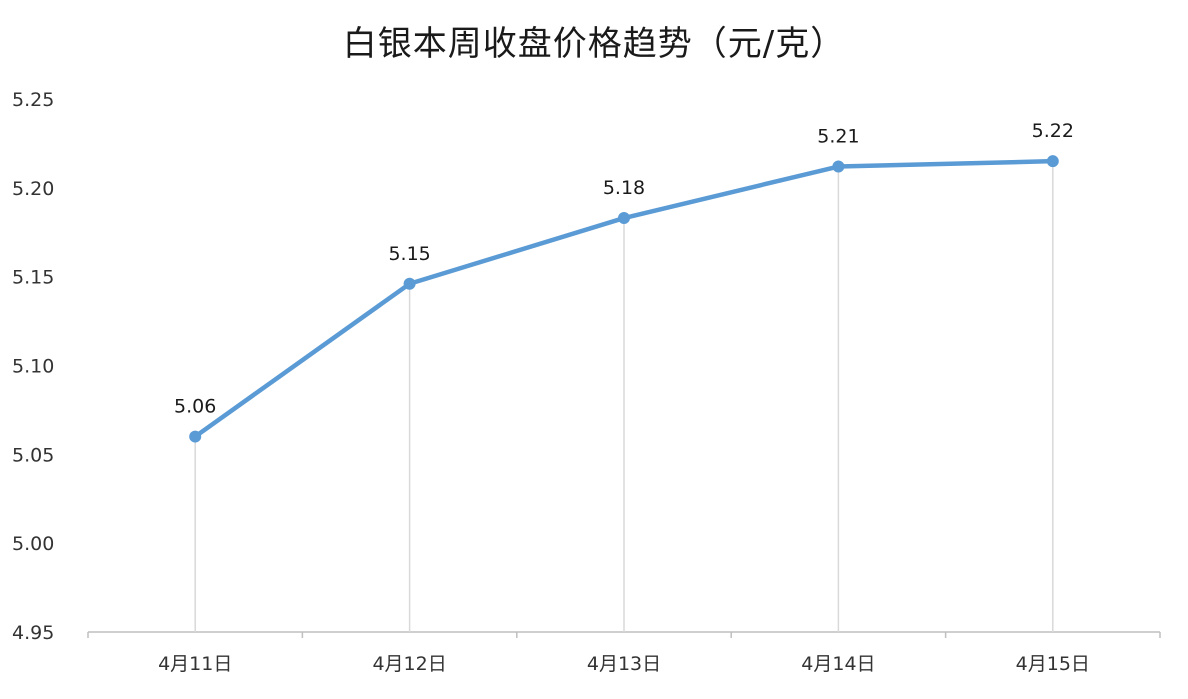  Describe the element at coordinates (195, 407) in the screenshot. I see `data-label: 5.06` at that location.